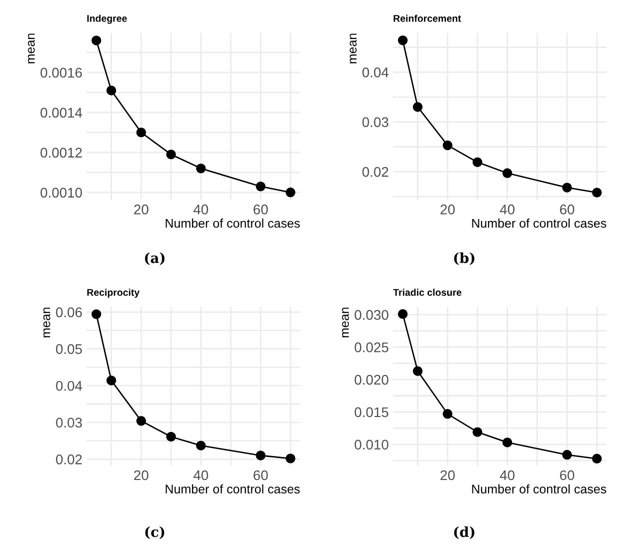  Describe the element at coordinates (61, 193) in the screenshot. I see `y-tick-label: 0.0010` at that location.